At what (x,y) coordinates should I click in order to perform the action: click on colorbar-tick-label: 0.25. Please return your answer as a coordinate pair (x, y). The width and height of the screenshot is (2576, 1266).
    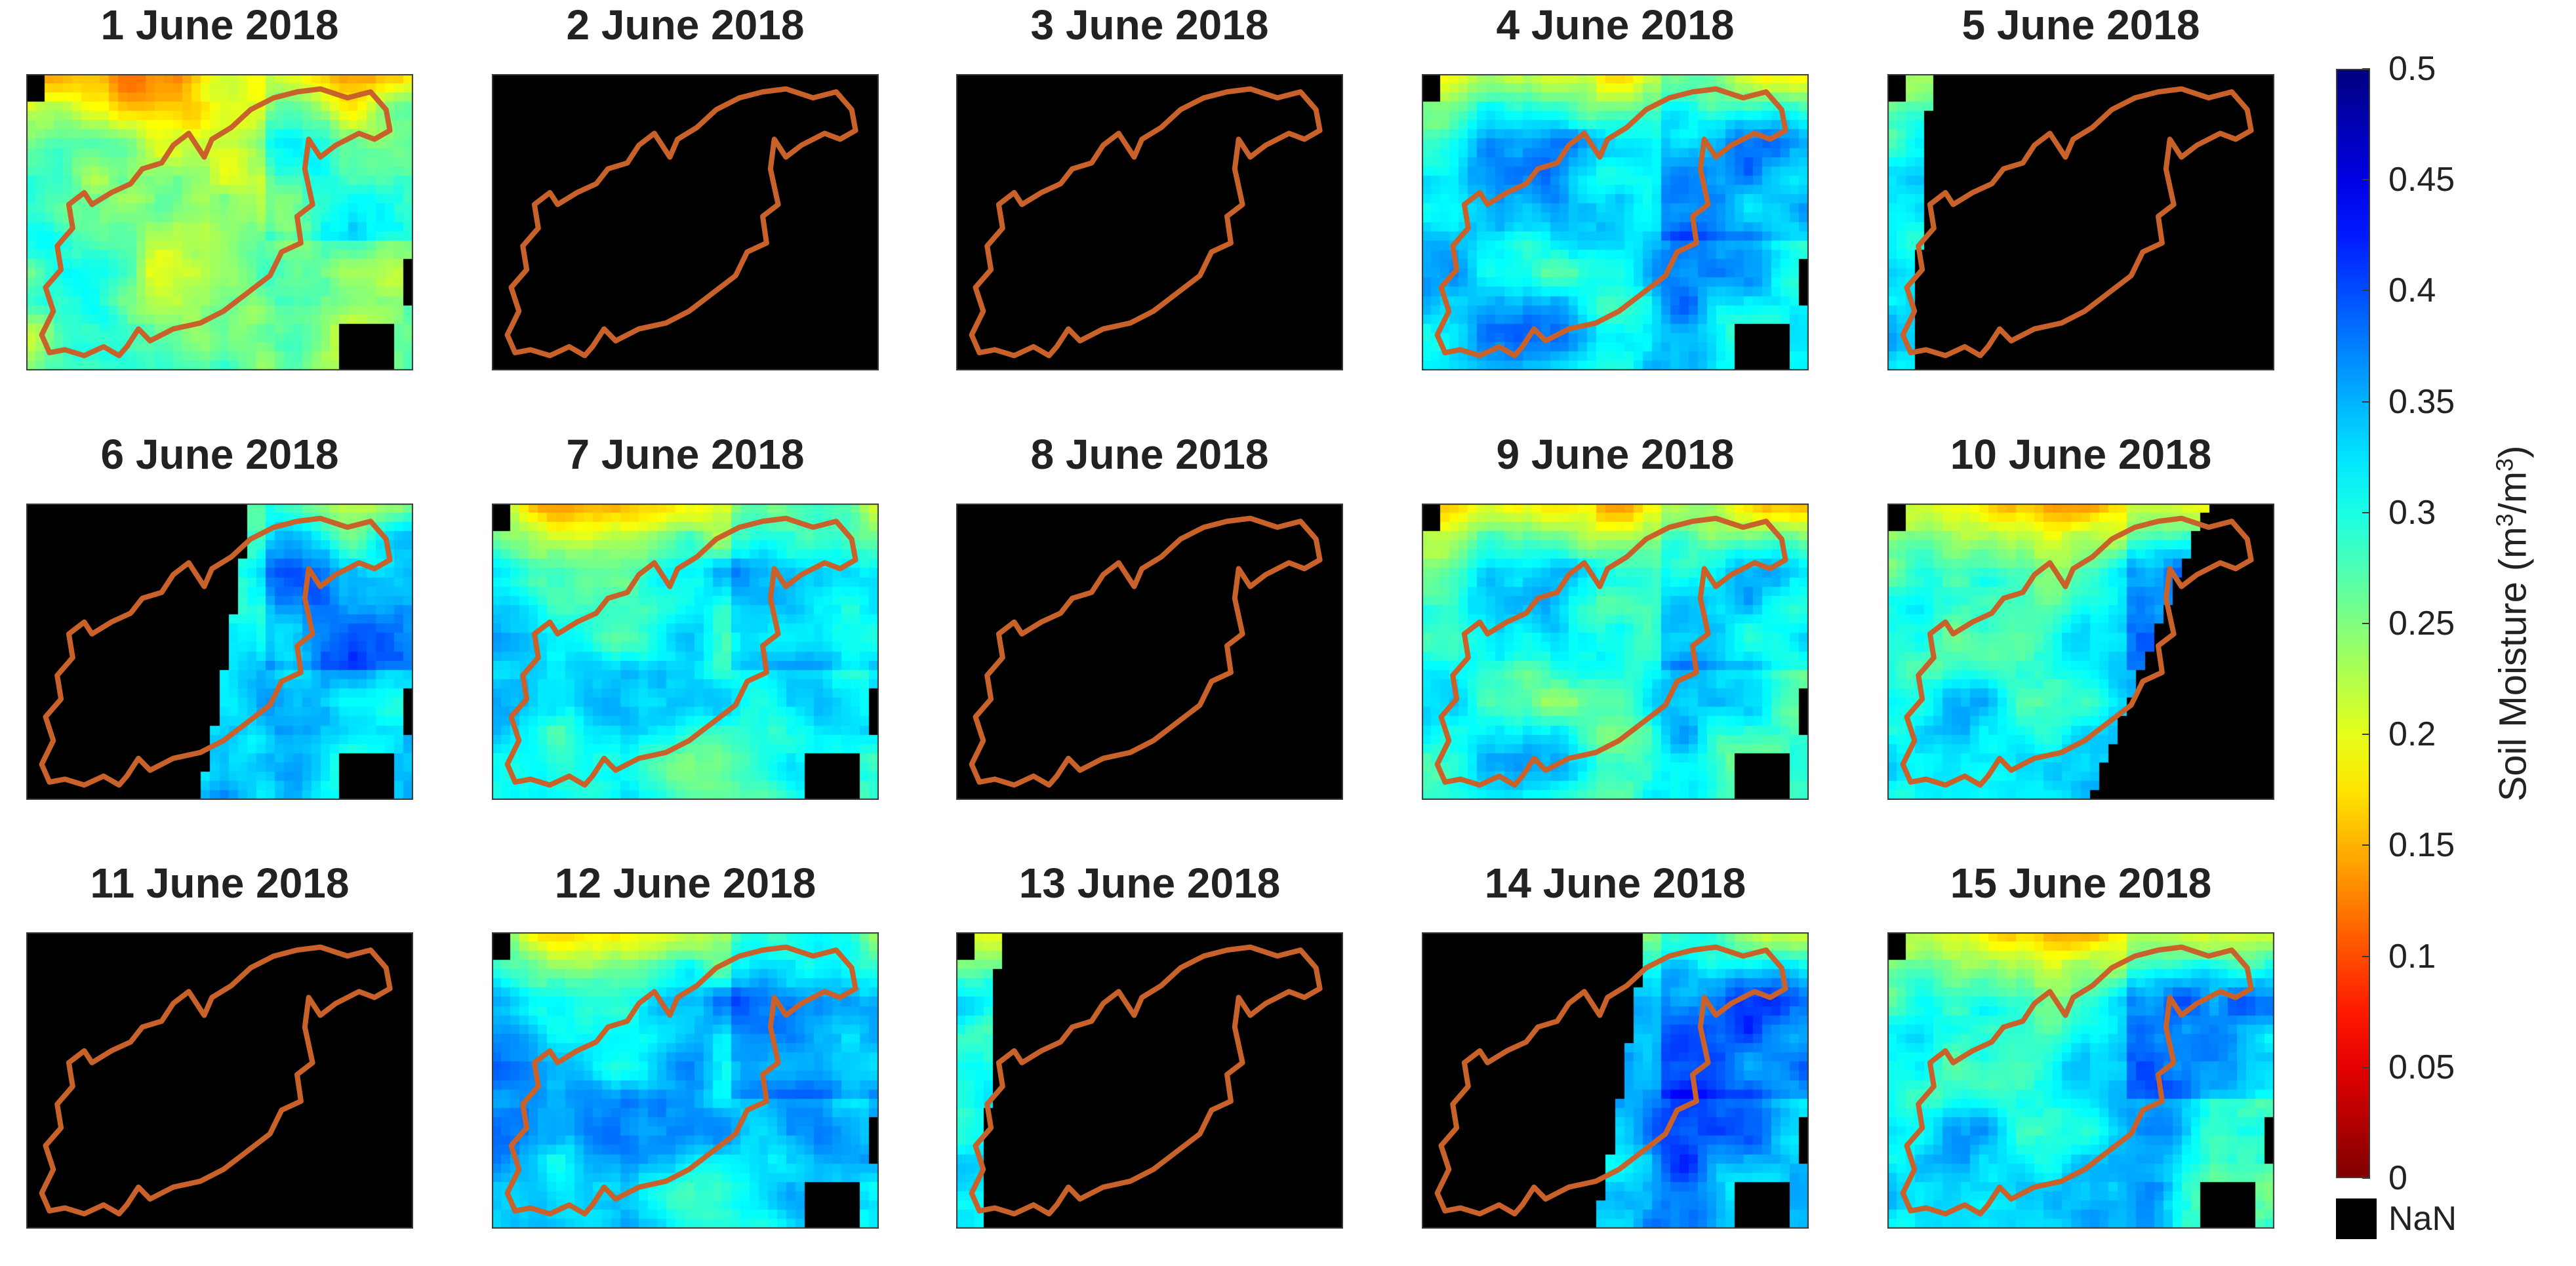
    Looking at the image, I should click on (2421, 623).